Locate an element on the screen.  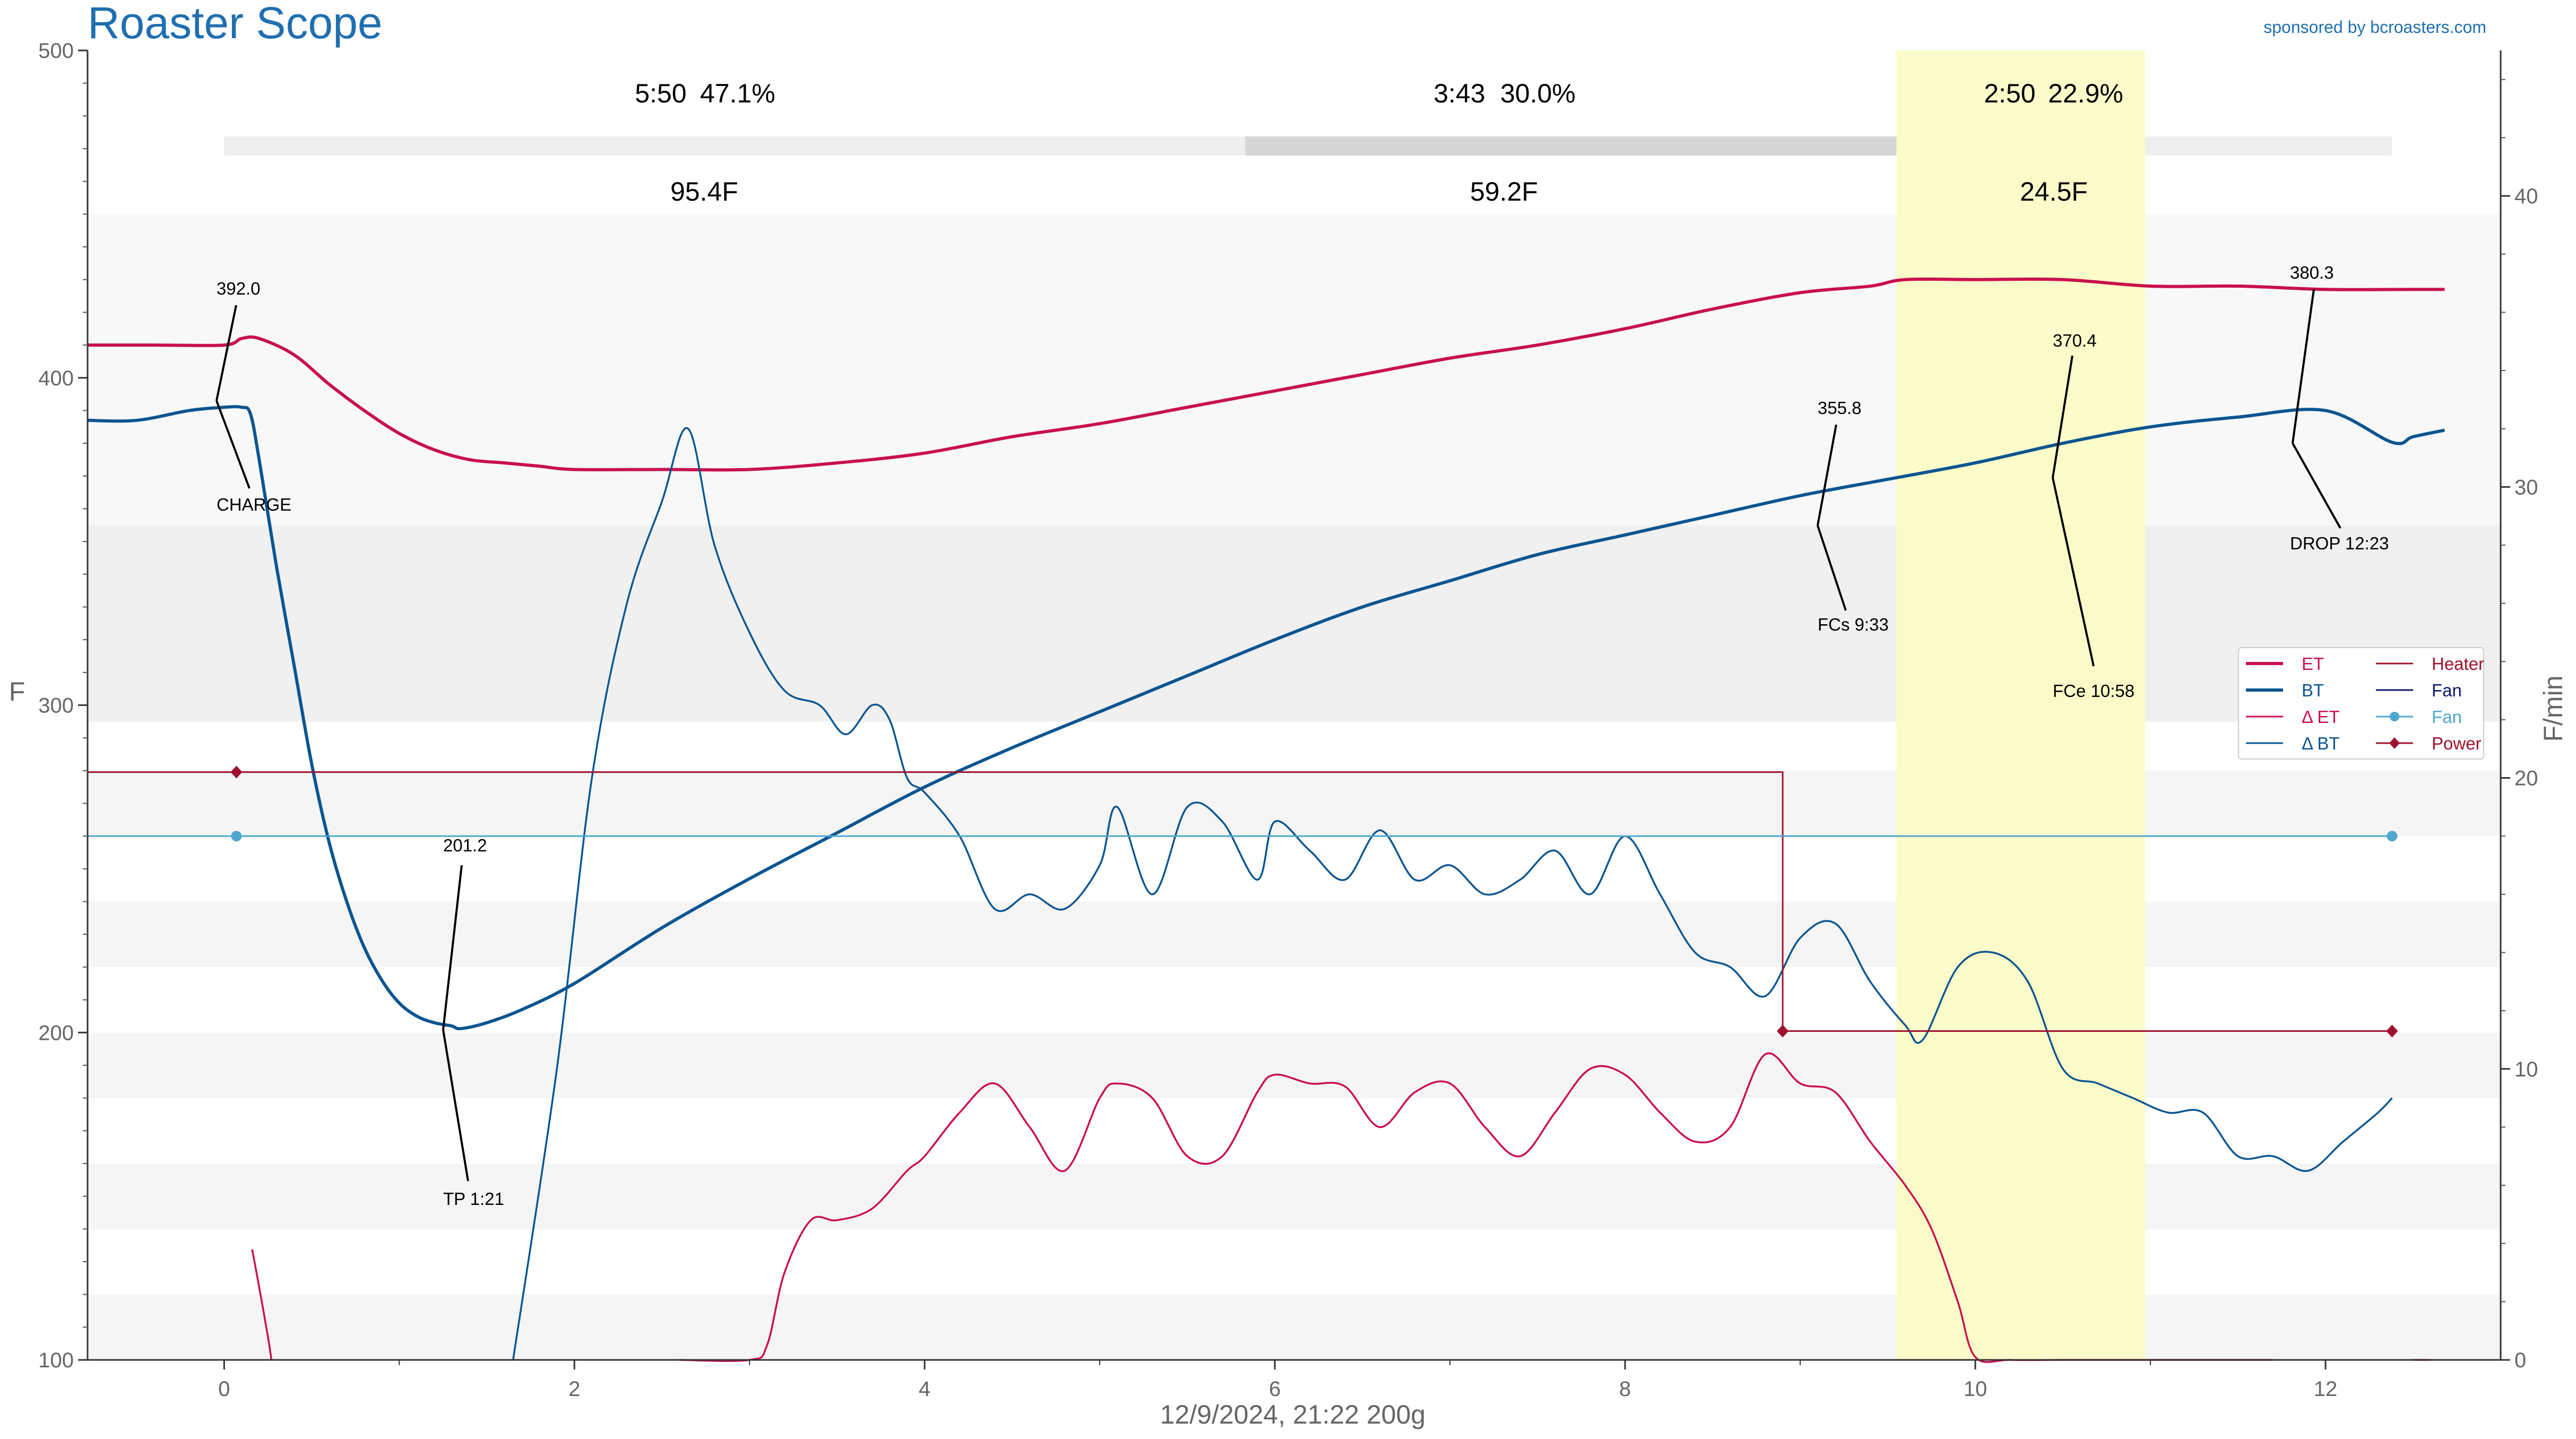
x-axis-label: 12/9/2024, 21:22 200g is located at coordinates (1292, 1414).